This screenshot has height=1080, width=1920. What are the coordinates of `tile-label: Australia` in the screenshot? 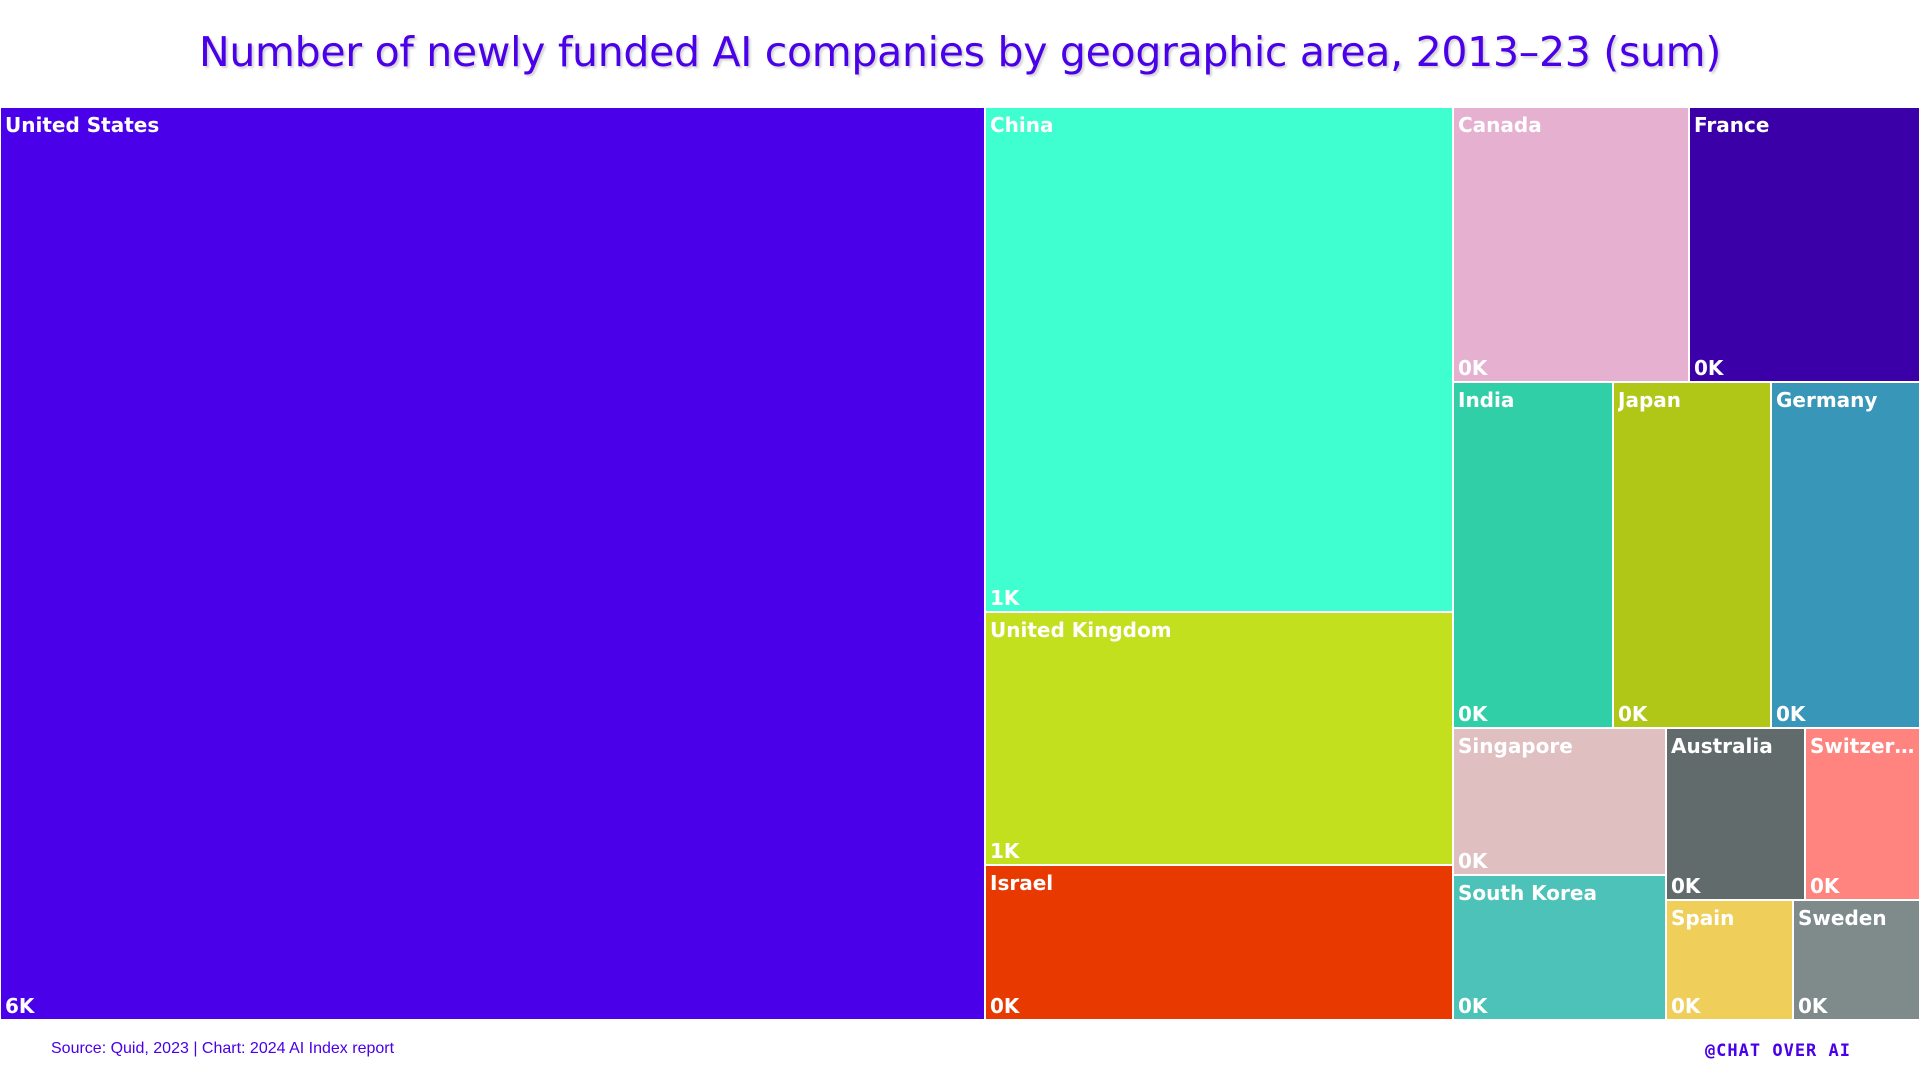 It's located at (1722, 746).